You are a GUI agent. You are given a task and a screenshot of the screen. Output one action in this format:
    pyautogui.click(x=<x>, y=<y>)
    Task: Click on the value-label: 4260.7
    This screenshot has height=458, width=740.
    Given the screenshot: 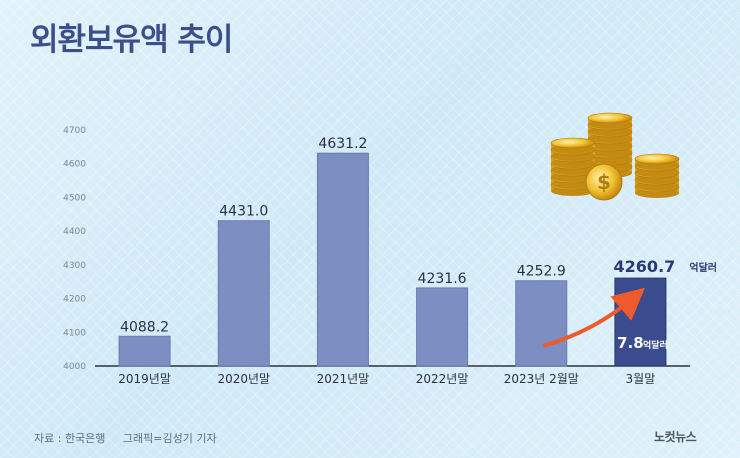 What is the action you would take?
    pyautogui.click(x=645, y=266)
    